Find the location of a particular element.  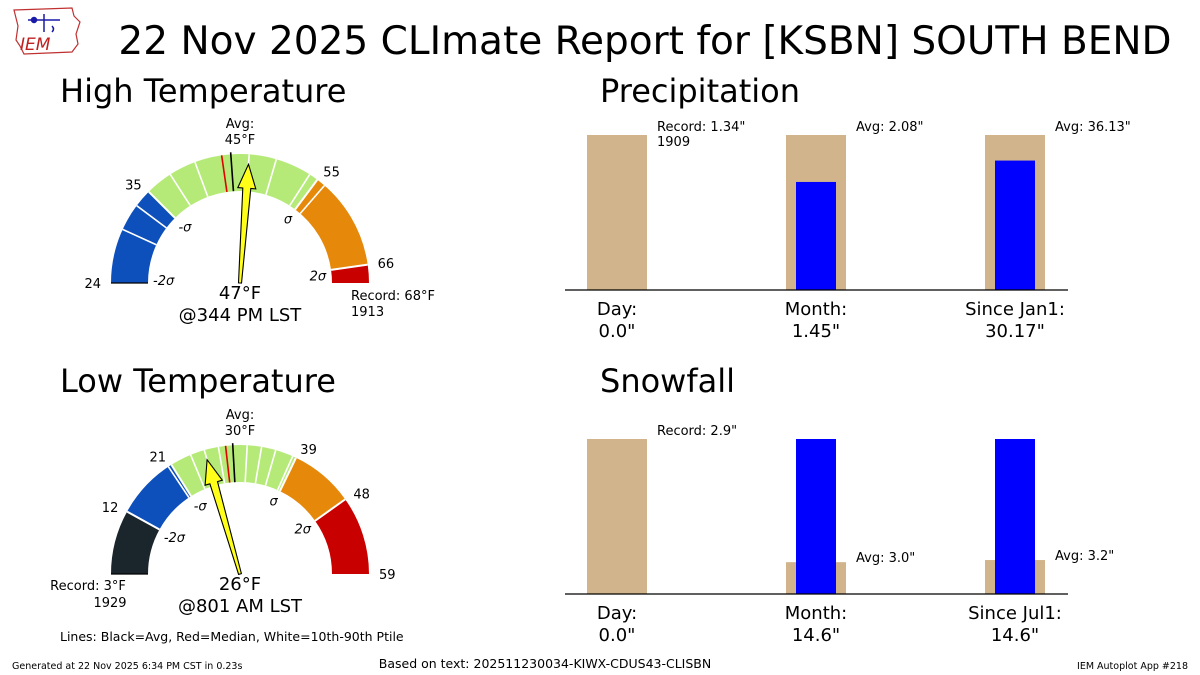

bar-chart-title: Snowfall is located at coordinates (667, 381).